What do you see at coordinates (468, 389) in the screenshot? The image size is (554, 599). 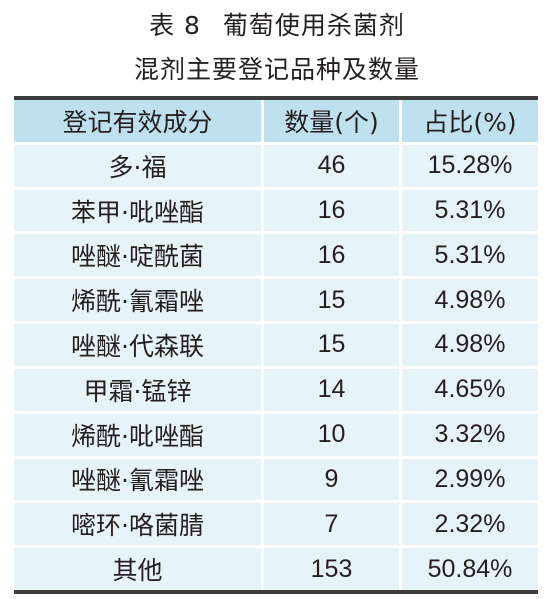 I see `percent-cell: 4.65%` at bounding box center [468, 389].